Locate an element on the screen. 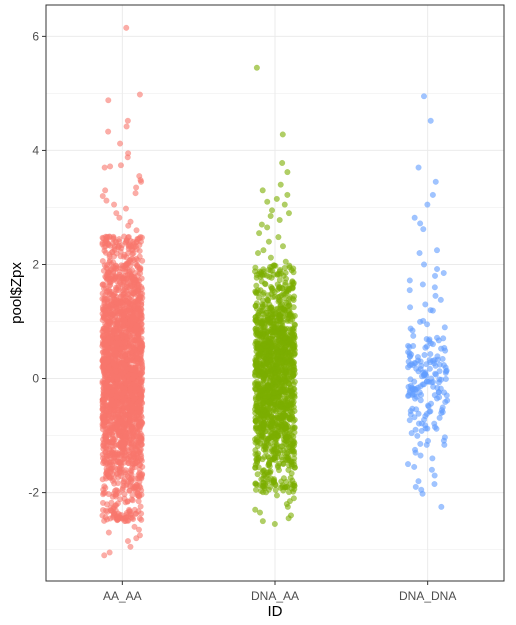 Image resolution: width=516 pixels, height=625 pixels. y-axis: -2 0 2 4 6 is located at coordinates (37, 264).